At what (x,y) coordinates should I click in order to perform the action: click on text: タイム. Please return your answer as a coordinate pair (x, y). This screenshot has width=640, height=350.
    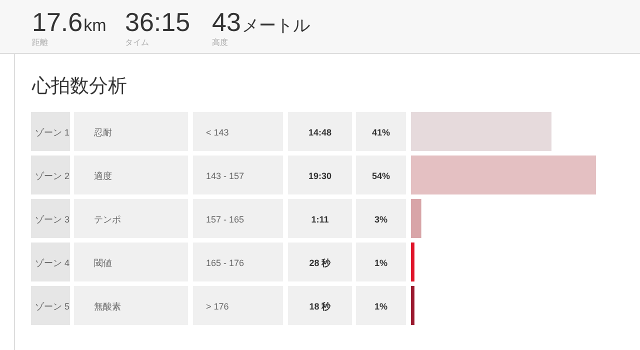
    Looking at the image, I should click on (137, 42).